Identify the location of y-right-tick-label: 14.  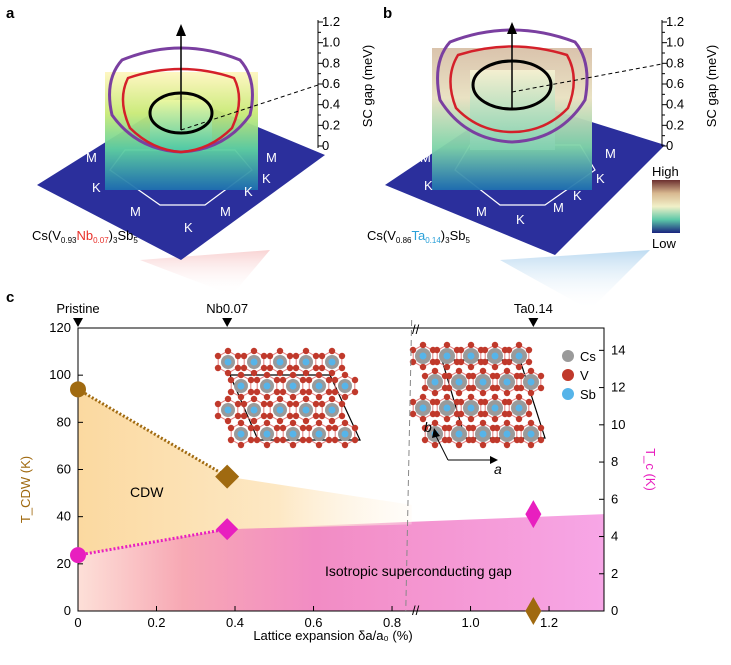
(618, 349).